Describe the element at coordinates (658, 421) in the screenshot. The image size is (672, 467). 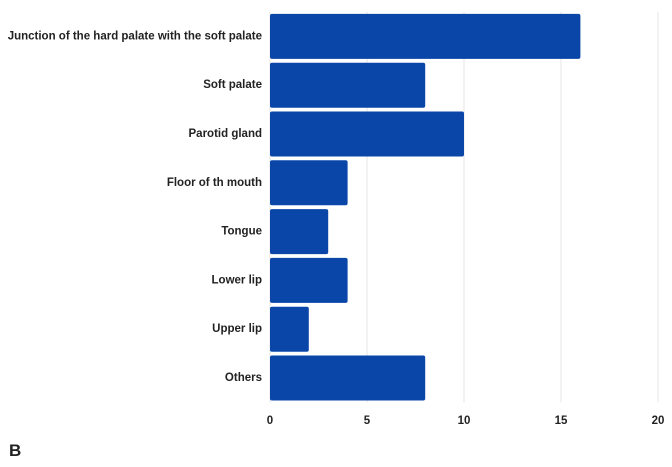
I see `x-tick-label-20: 20` at that location.